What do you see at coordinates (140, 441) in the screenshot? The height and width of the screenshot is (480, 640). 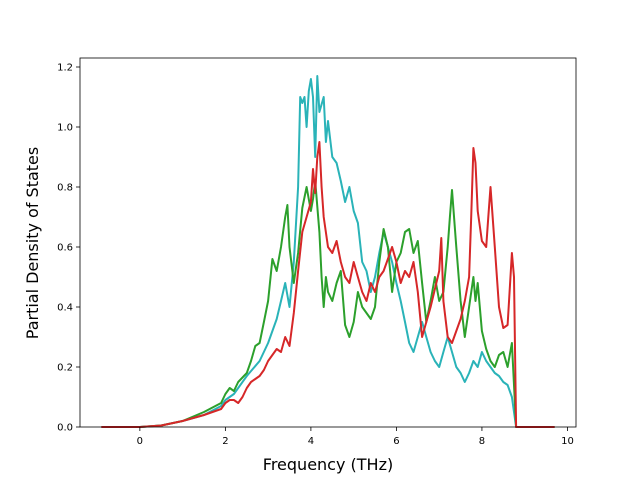 I see `x-tick-label: 0` at bounding box center [140, 441].